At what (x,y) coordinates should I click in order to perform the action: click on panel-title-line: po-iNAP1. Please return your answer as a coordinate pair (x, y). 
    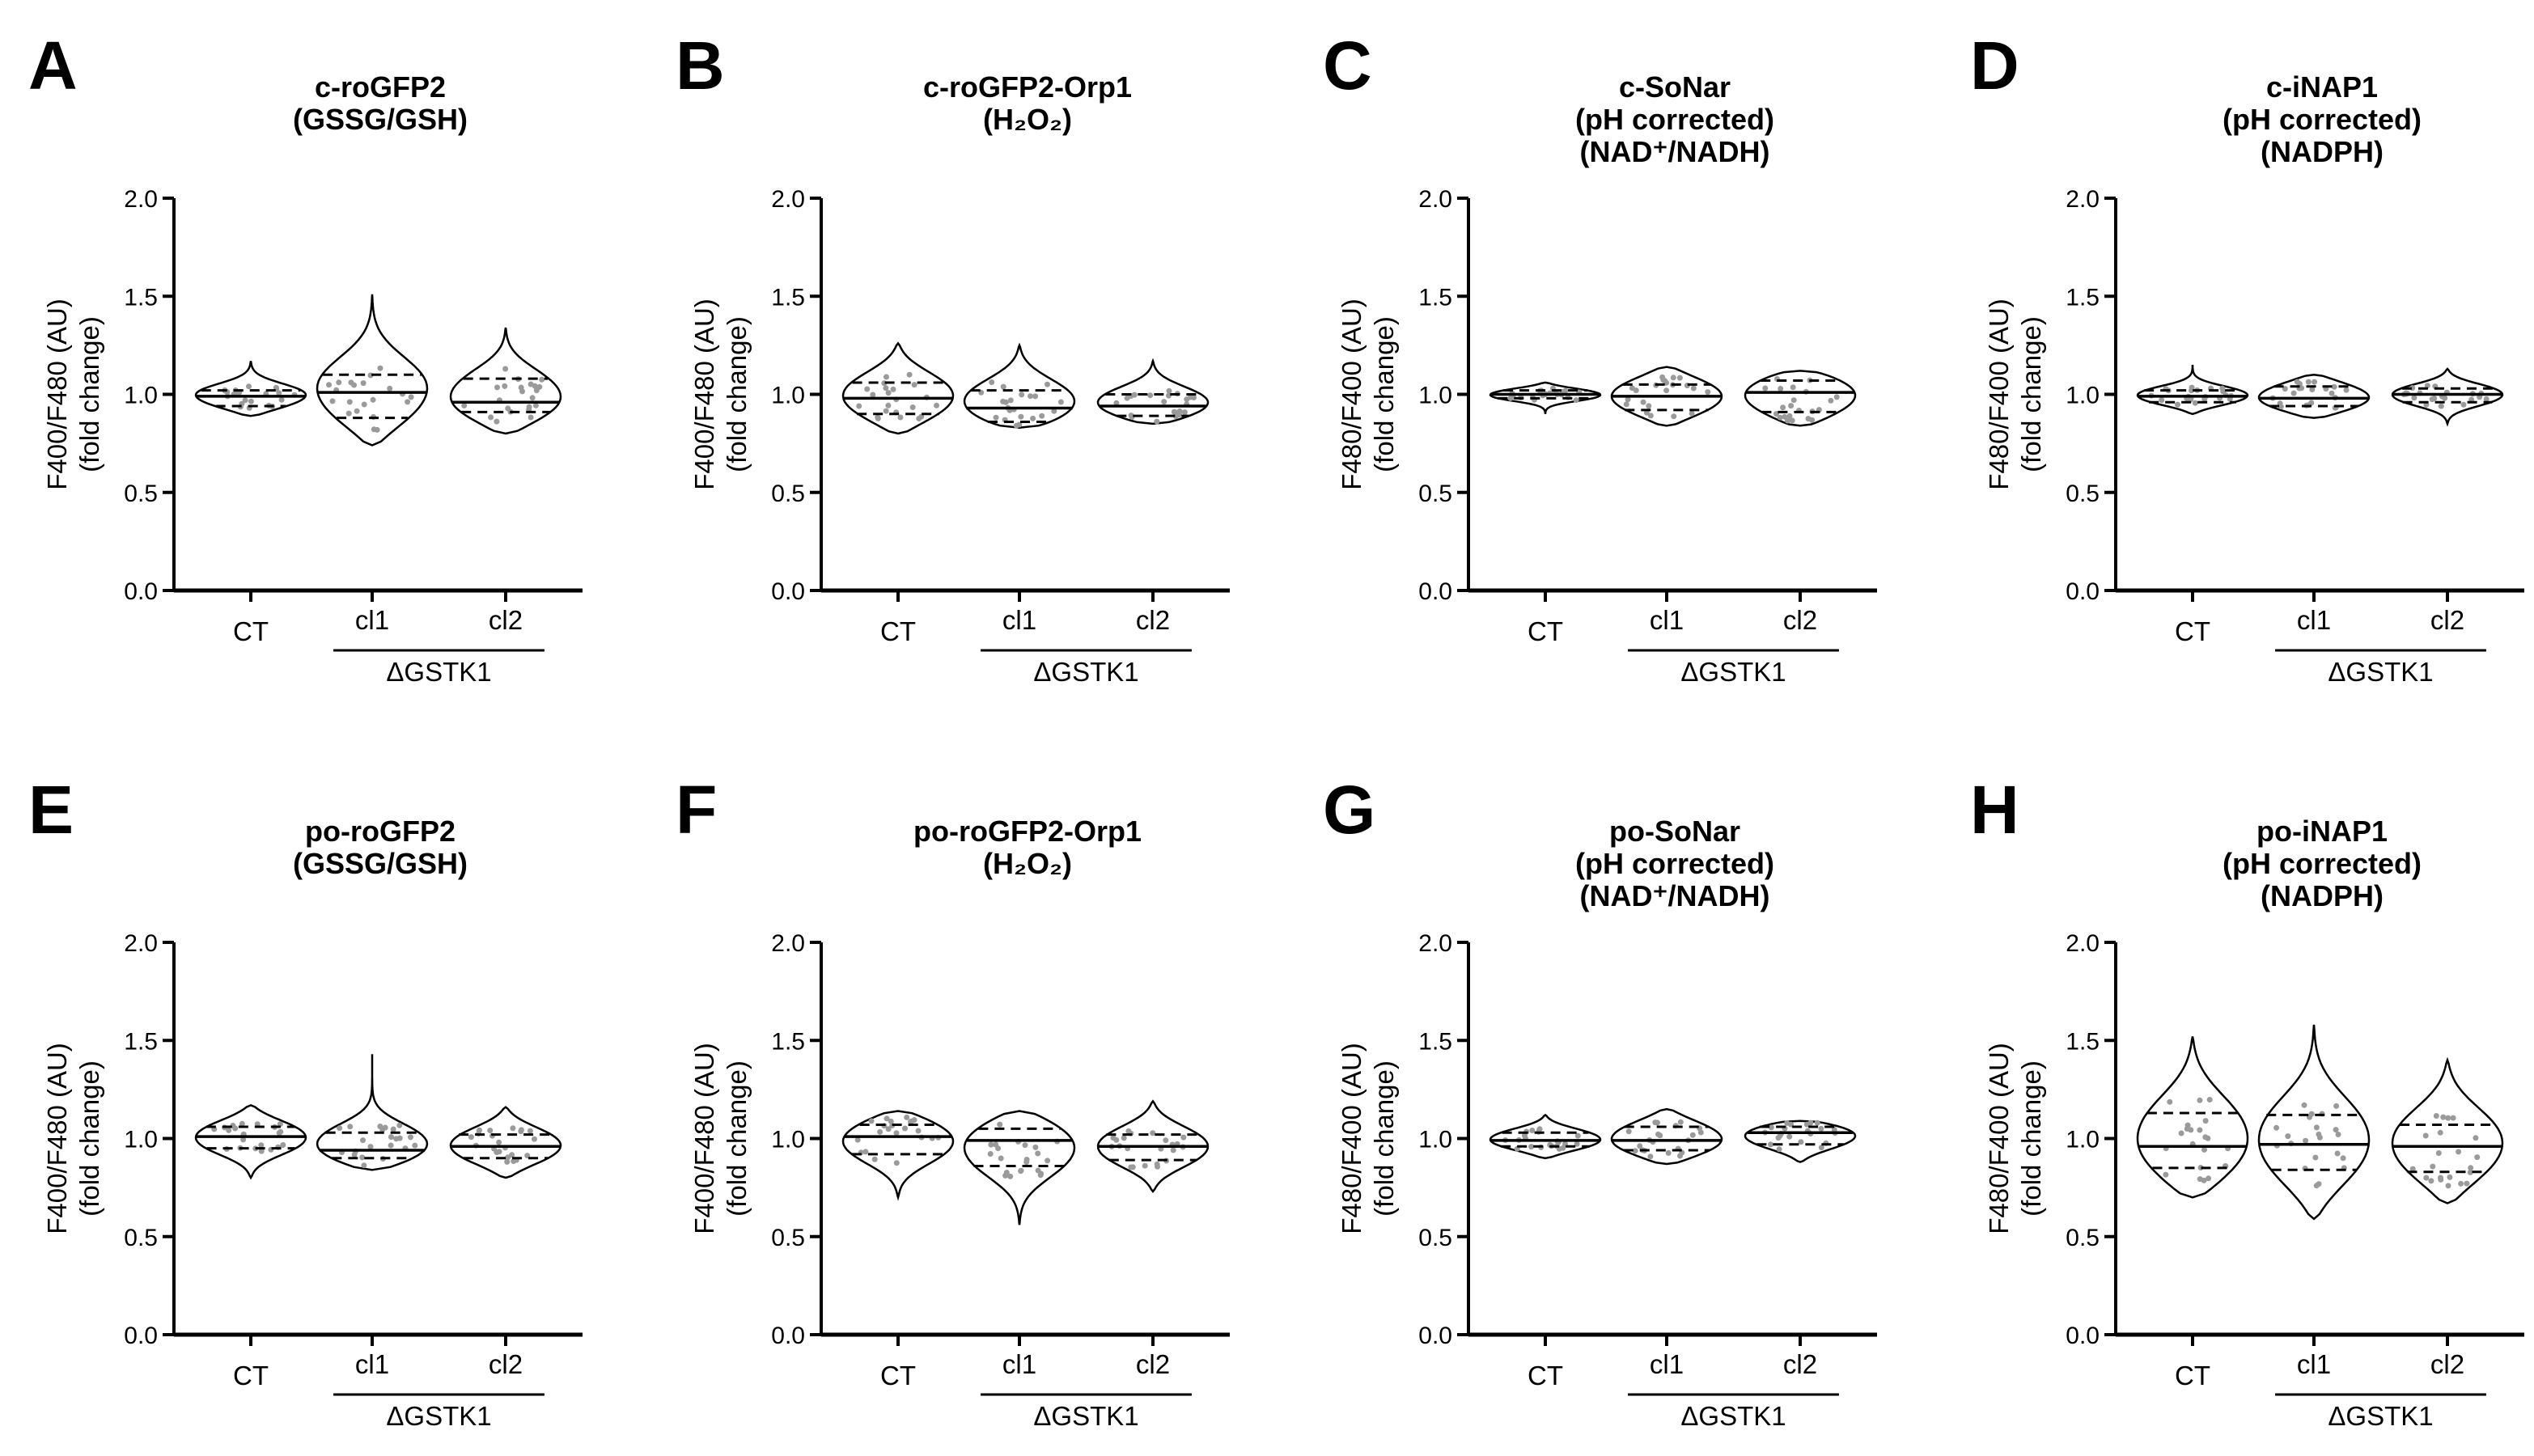
    Looking at the image, I should click on (2322, 831).